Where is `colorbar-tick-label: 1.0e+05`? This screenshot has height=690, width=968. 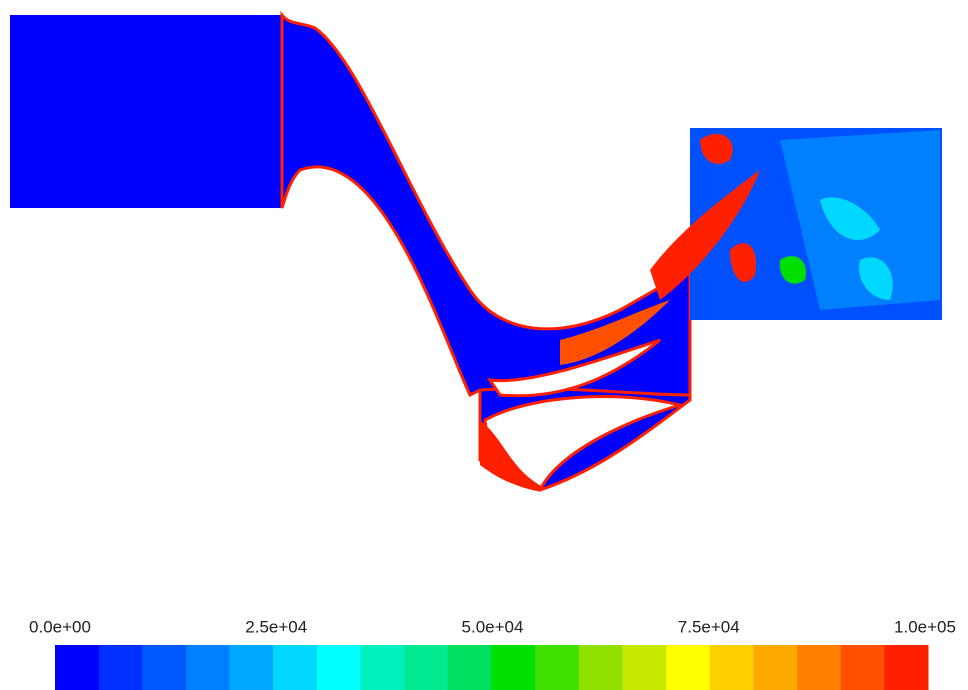
colorbar-tick-label: 1.0e+05 is located at coordinates (925, 626).